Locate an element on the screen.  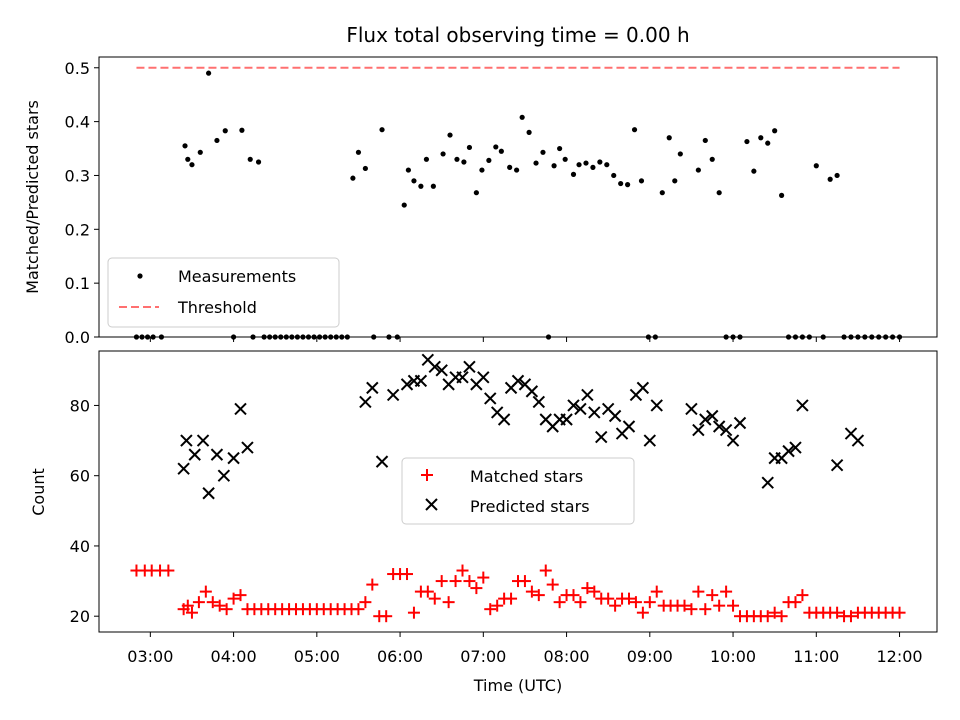
bottom-y-ticks: 20 40 60 80 is located at coordinates (84, 511).